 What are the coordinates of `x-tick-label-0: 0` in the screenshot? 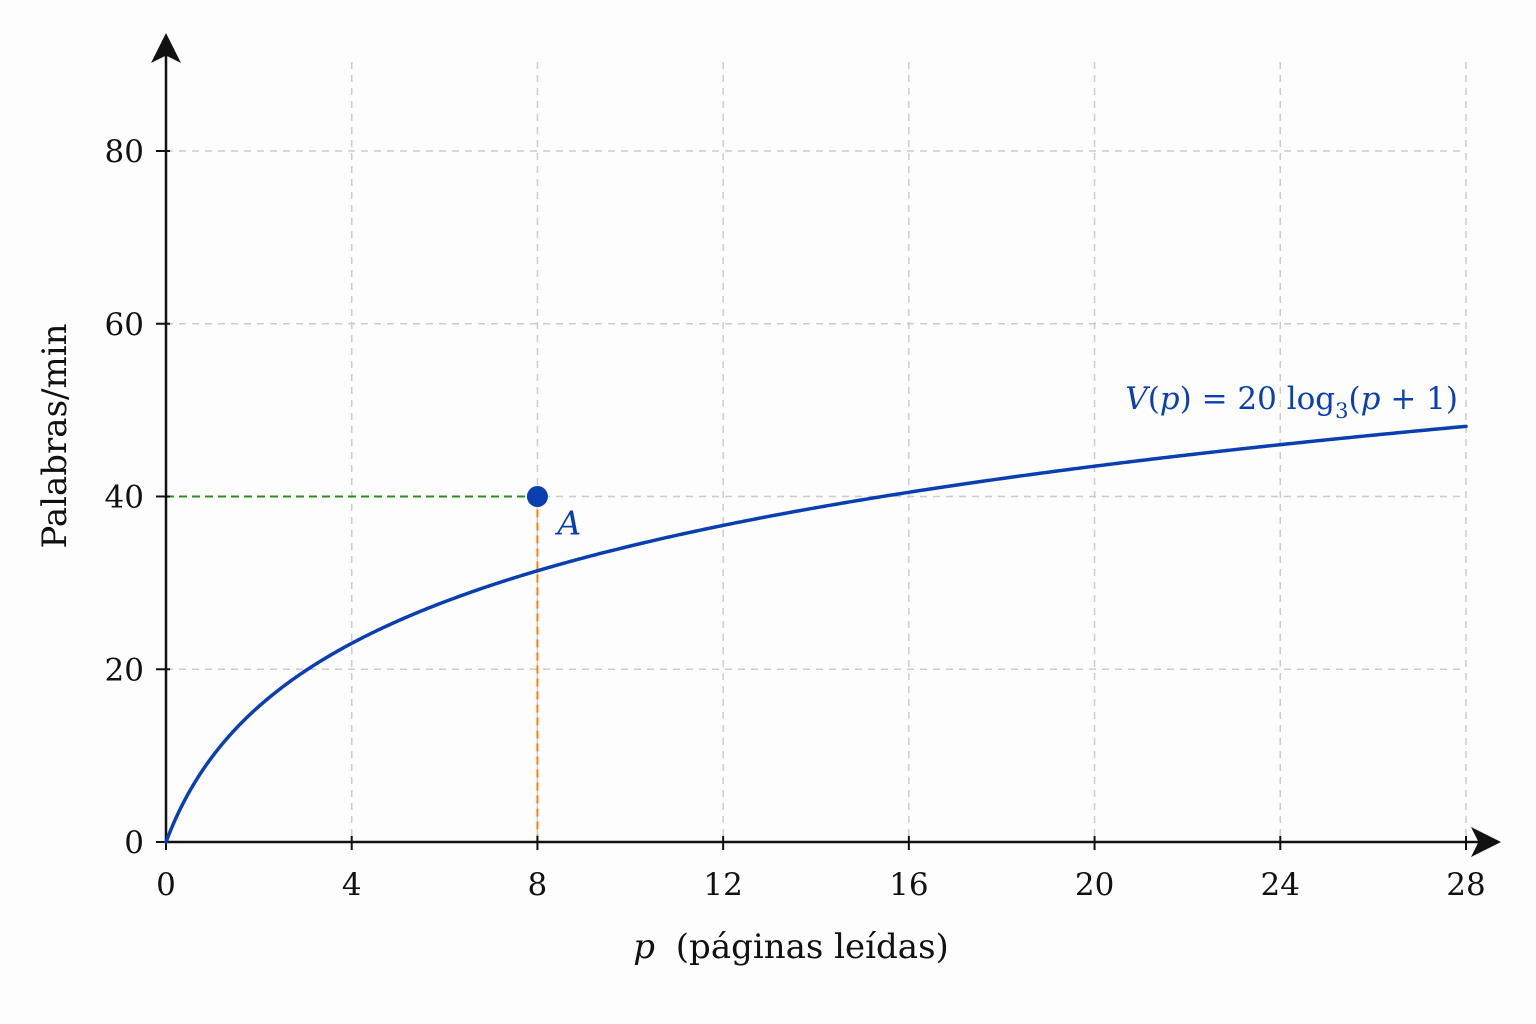 It's located at (166, 885).